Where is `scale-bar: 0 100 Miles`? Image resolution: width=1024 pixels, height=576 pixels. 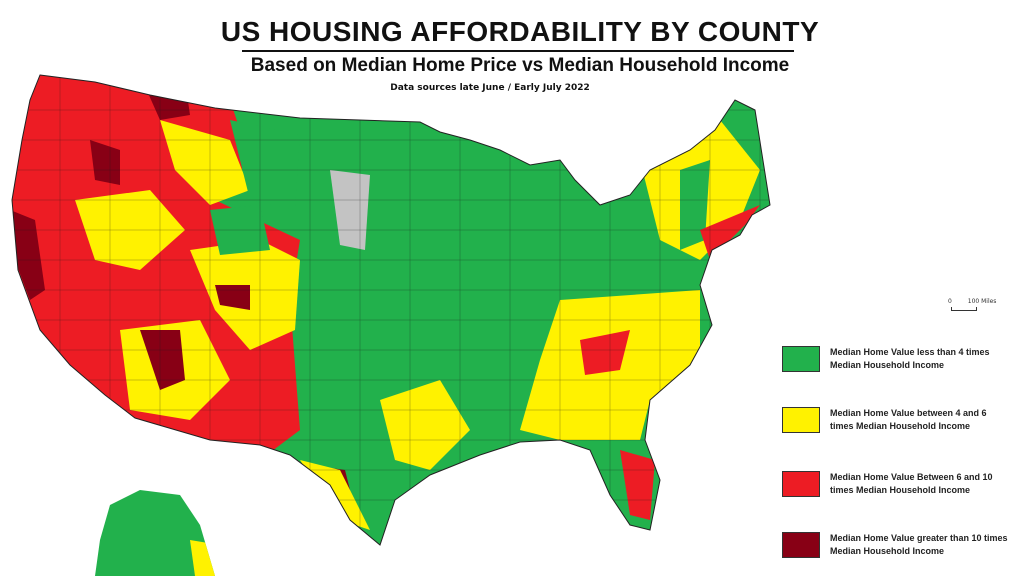 scale-bar: 0 100 Miles is located at coordinates (972, 304).